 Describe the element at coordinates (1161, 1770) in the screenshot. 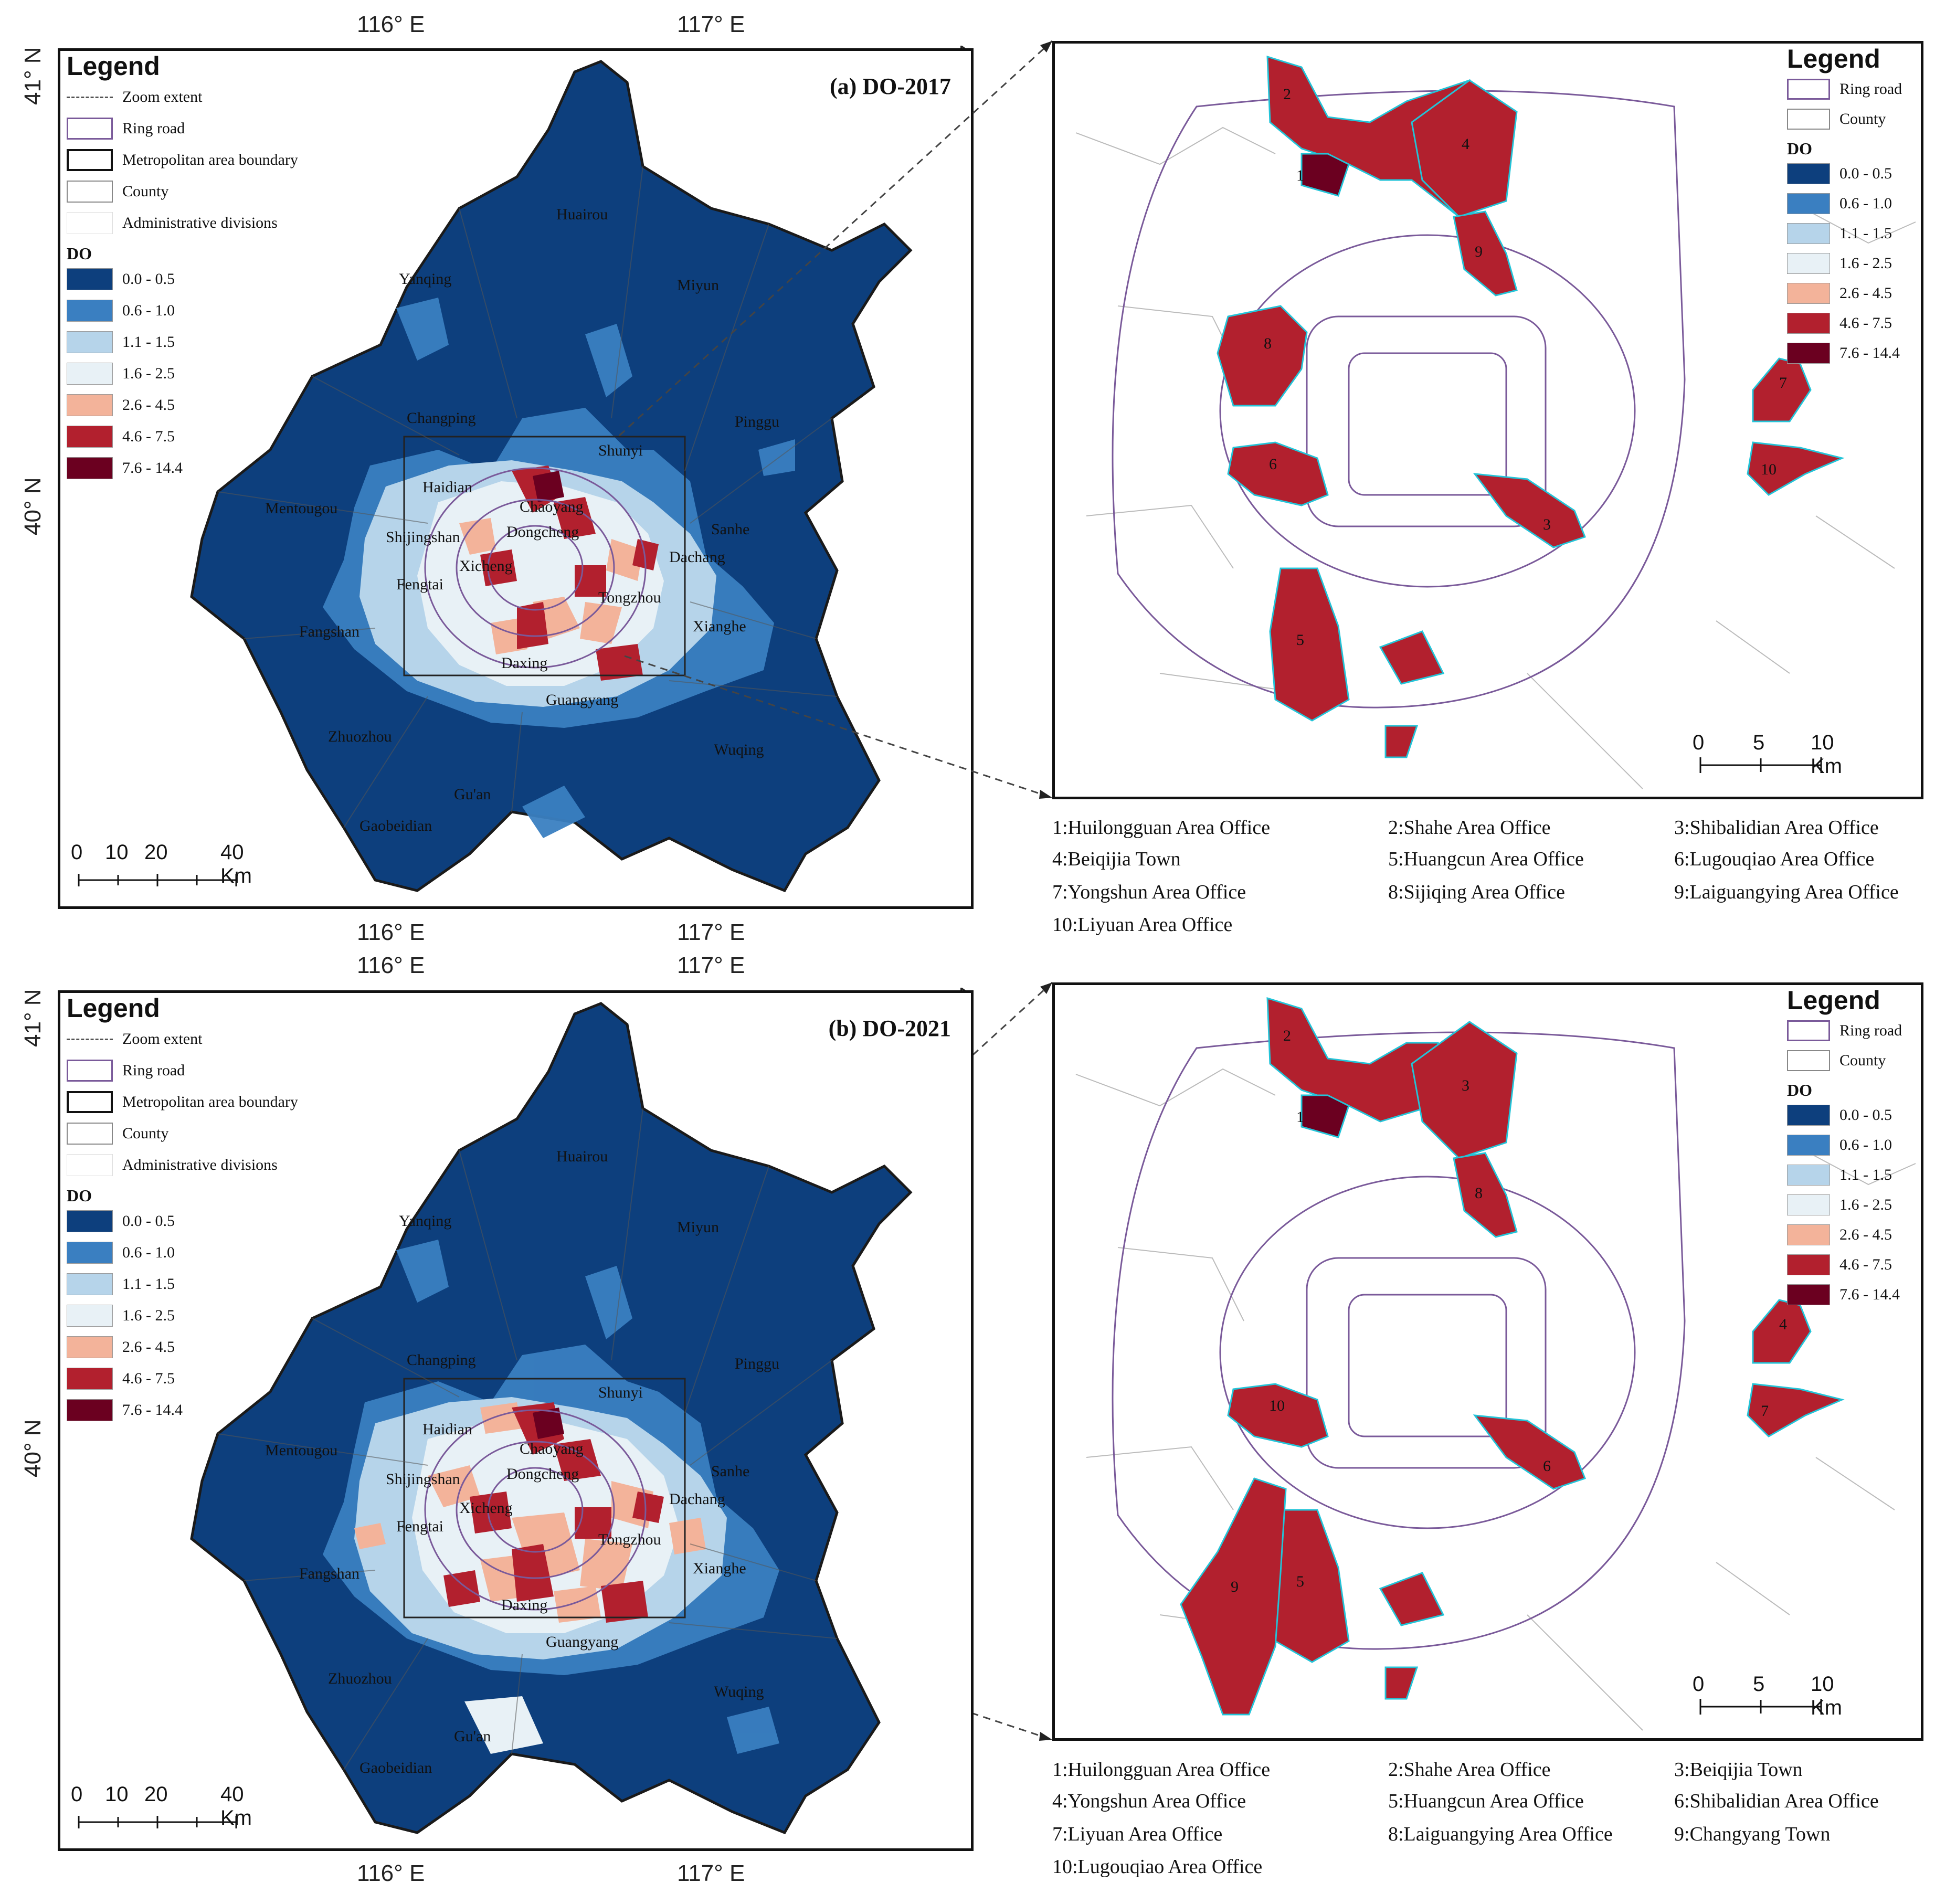

I see `district-caption: 1:Huilongguan Area Office` at that location.